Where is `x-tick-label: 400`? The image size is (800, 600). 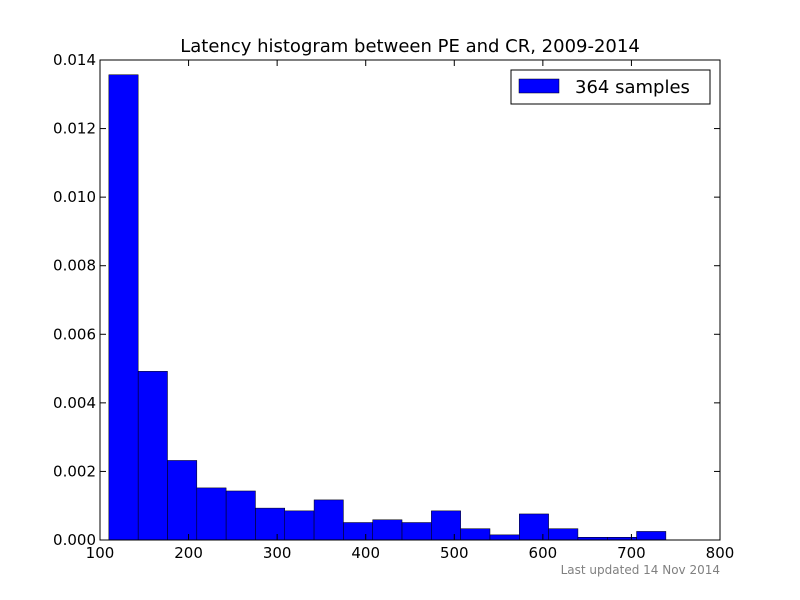
x-tick-label: 400 is located at coordinates (365, 553).